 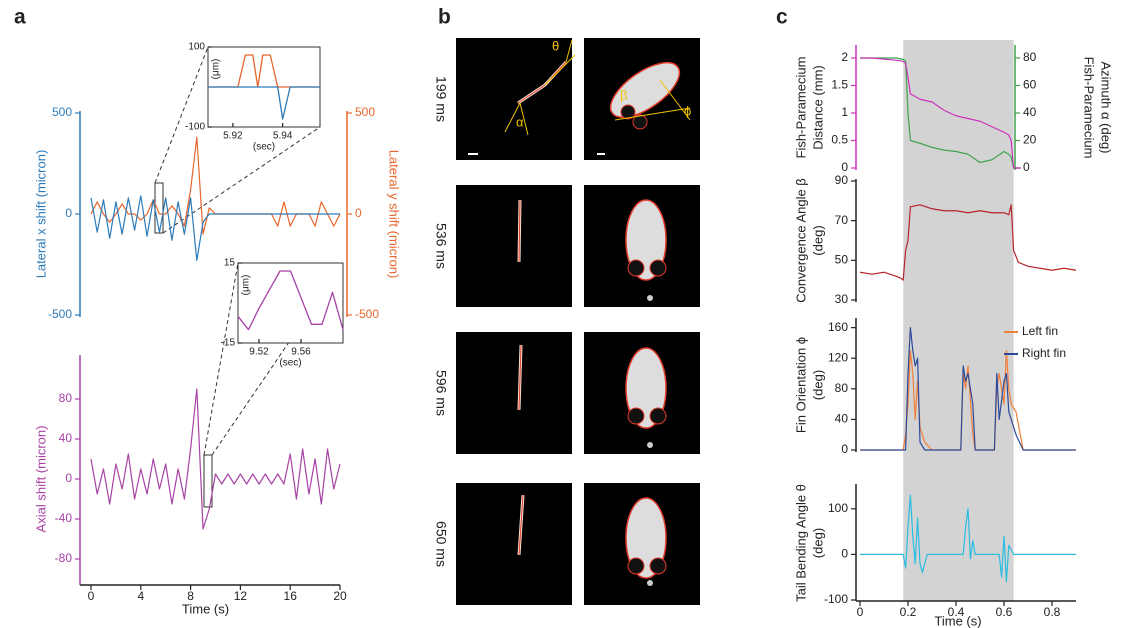 What do you see at coordinates (233, 136) in the screenshot?
I see `x-tick-label: 5.92` at bounding box center [233, 136].